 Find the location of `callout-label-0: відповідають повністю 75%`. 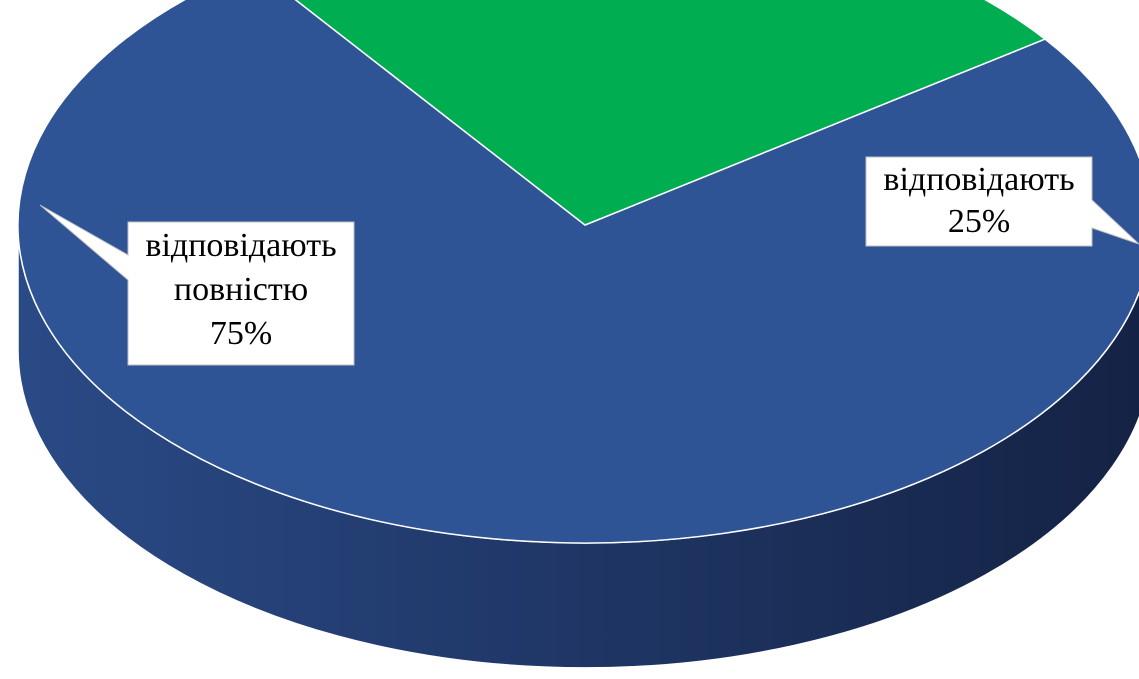

callout-label-0: відповідають повністю 75% is located at coordinates (197, 285).